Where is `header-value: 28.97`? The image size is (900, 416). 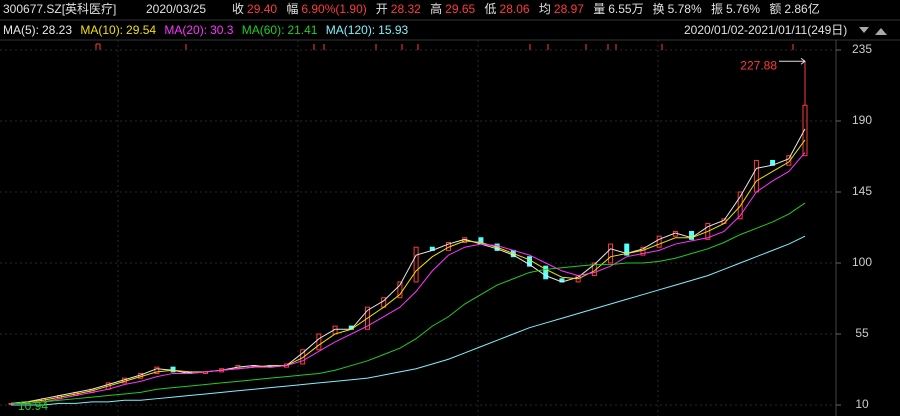
header-value: 28.97 is located at coordinates (569, 9).